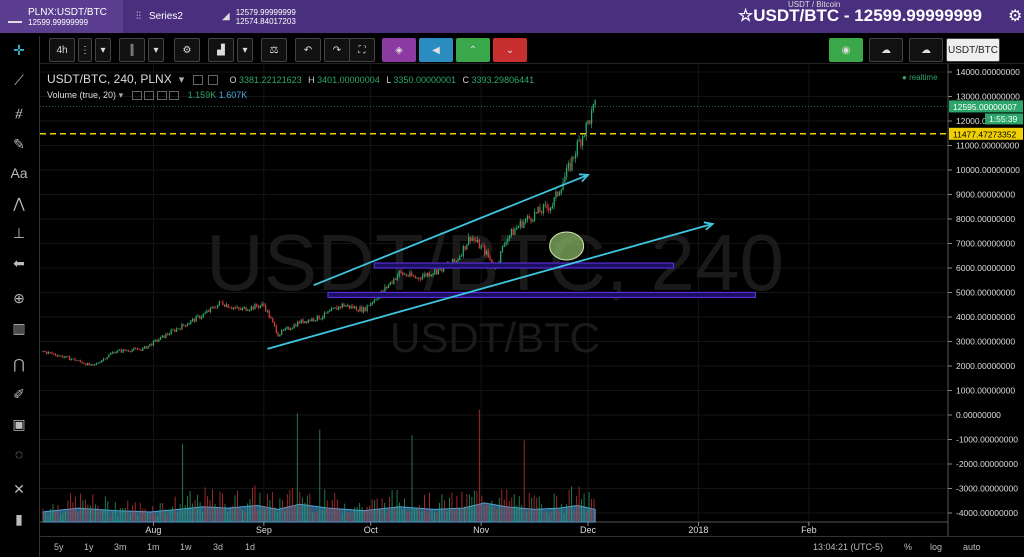 The width and height of the screenshot is (1024, 557). Describe the element at coordinates (19, 233) in the screenshot. I see `measure-icon: ⊥` at that location.